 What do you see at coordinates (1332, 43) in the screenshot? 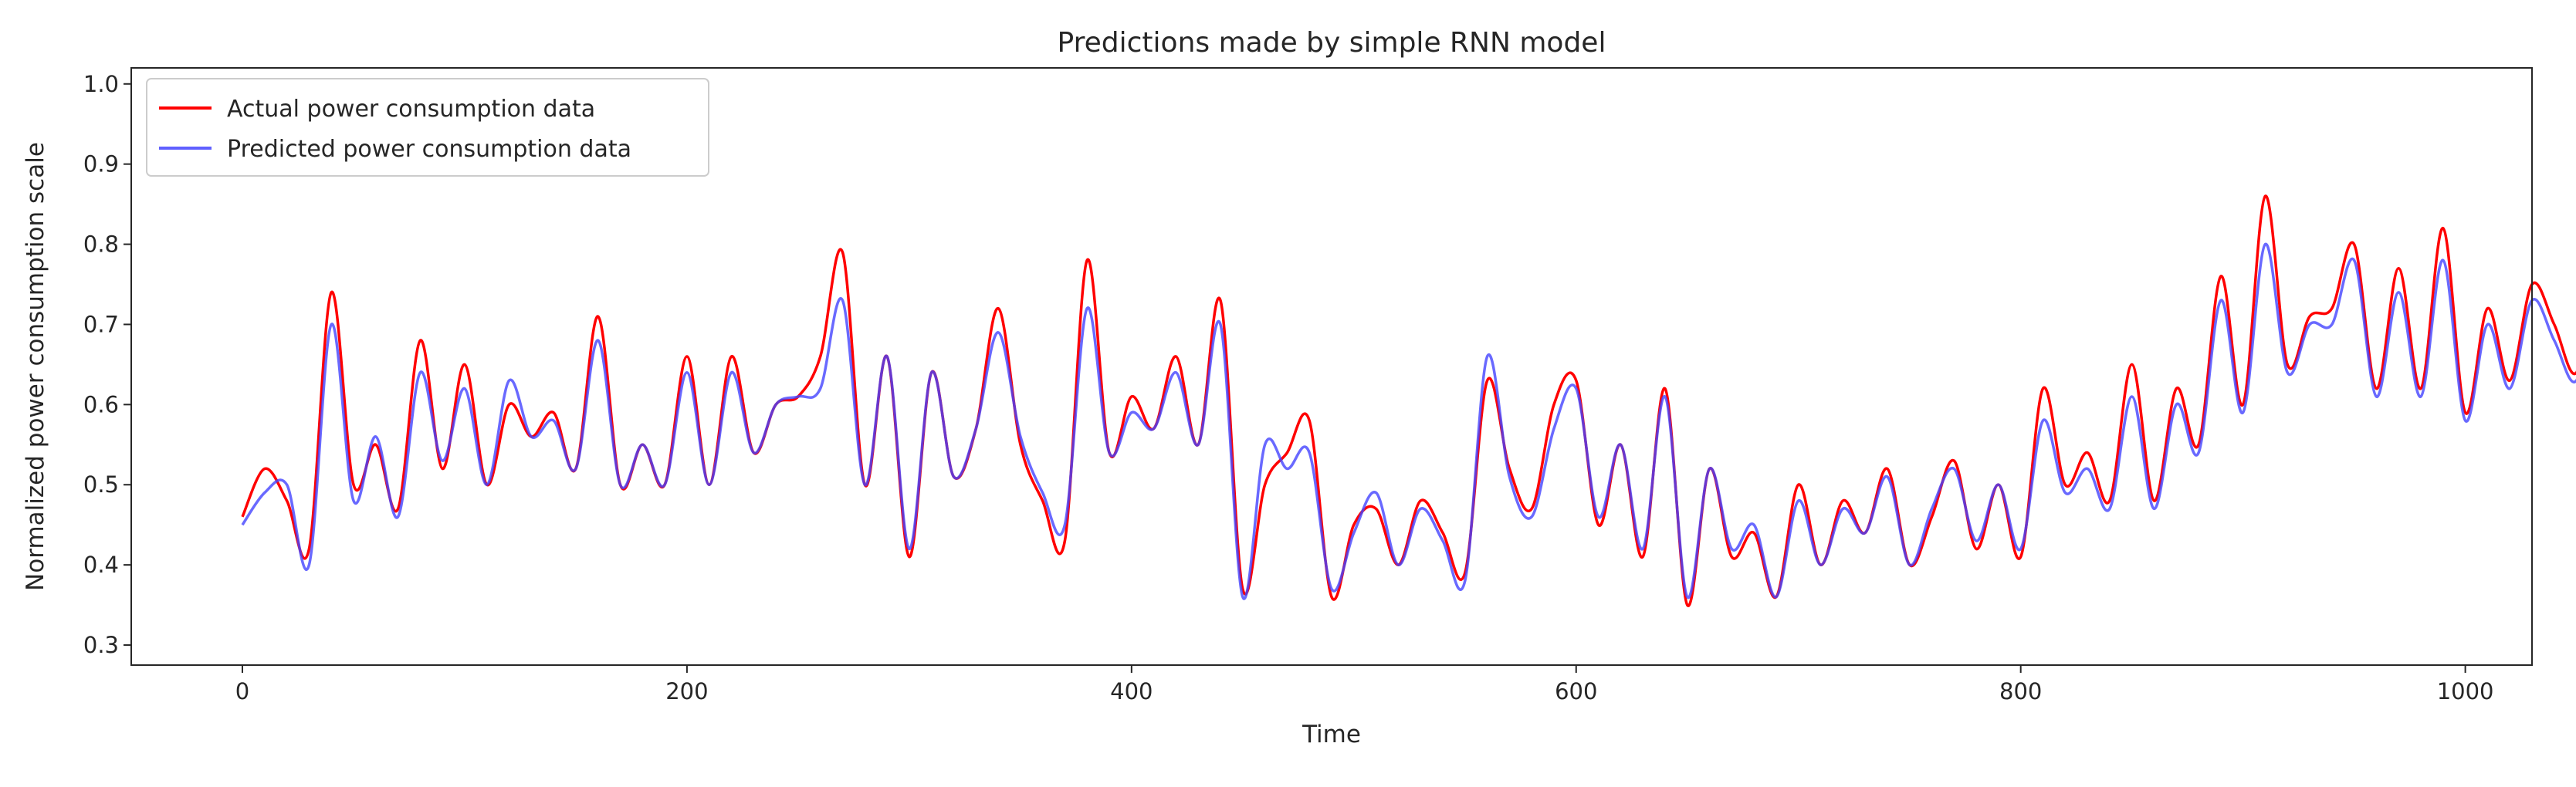
I see `chart-title: Predictions made by simple RNN model` at bounding box center [1332, 43].